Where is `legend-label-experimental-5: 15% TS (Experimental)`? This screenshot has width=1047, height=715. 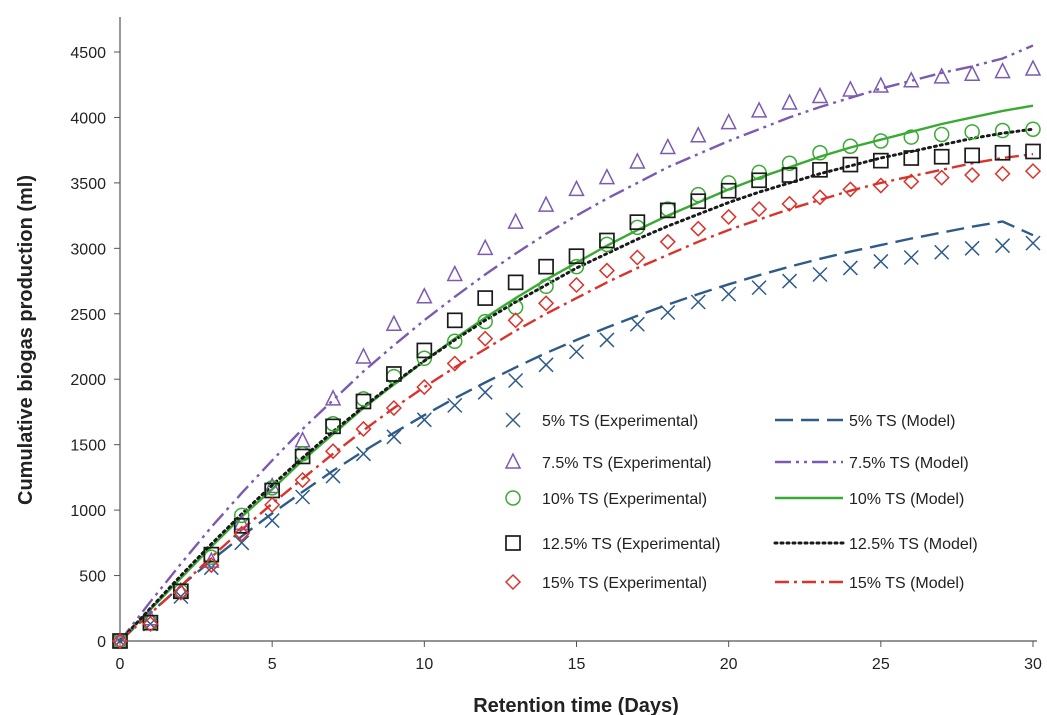
legend-label-experimental-5: 15% TS (Experimental) is located at coordinates (624, 583).